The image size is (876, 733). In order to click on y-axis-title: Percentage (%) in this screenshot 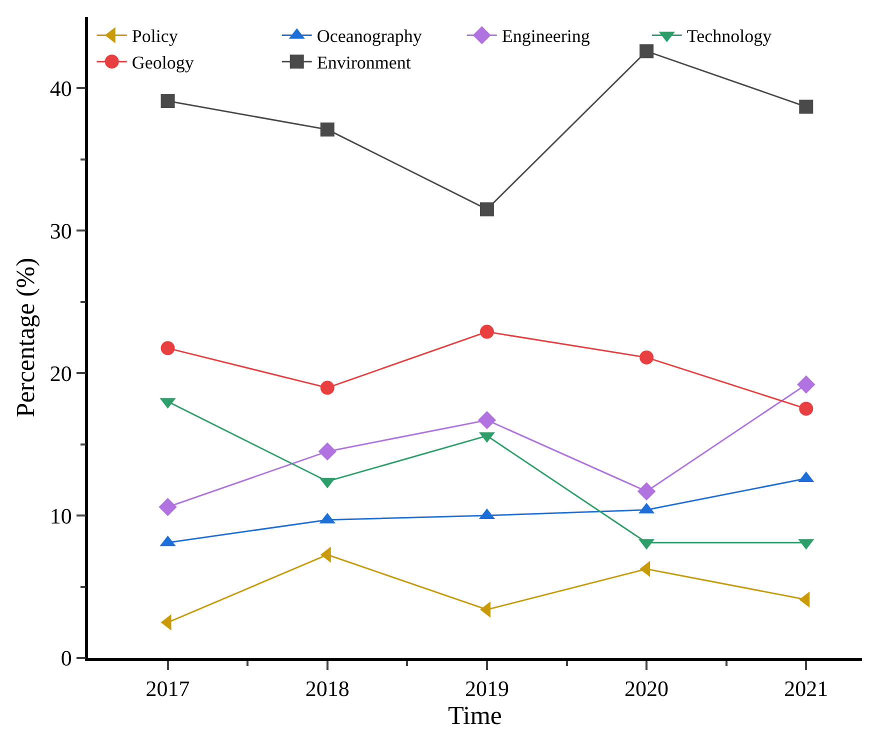, I will do `click(25, 338)`.